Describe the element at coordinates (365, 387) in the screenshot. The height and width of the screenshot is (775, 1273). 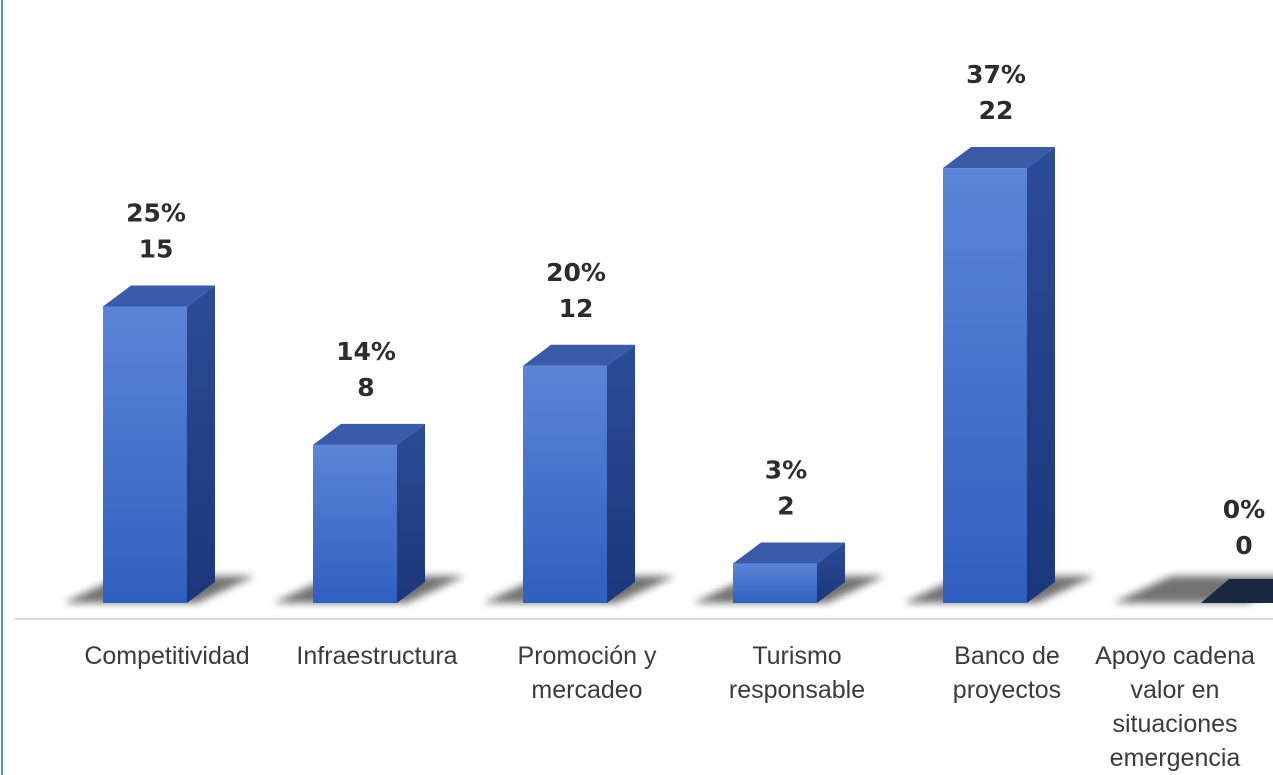
I see `data-label-value: 8` at that location.